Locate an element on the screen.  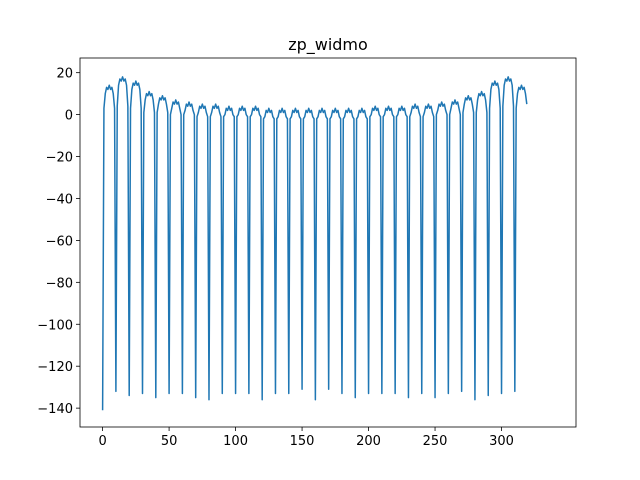
y-tick-label: −60 is located at coordinates (59, 241).